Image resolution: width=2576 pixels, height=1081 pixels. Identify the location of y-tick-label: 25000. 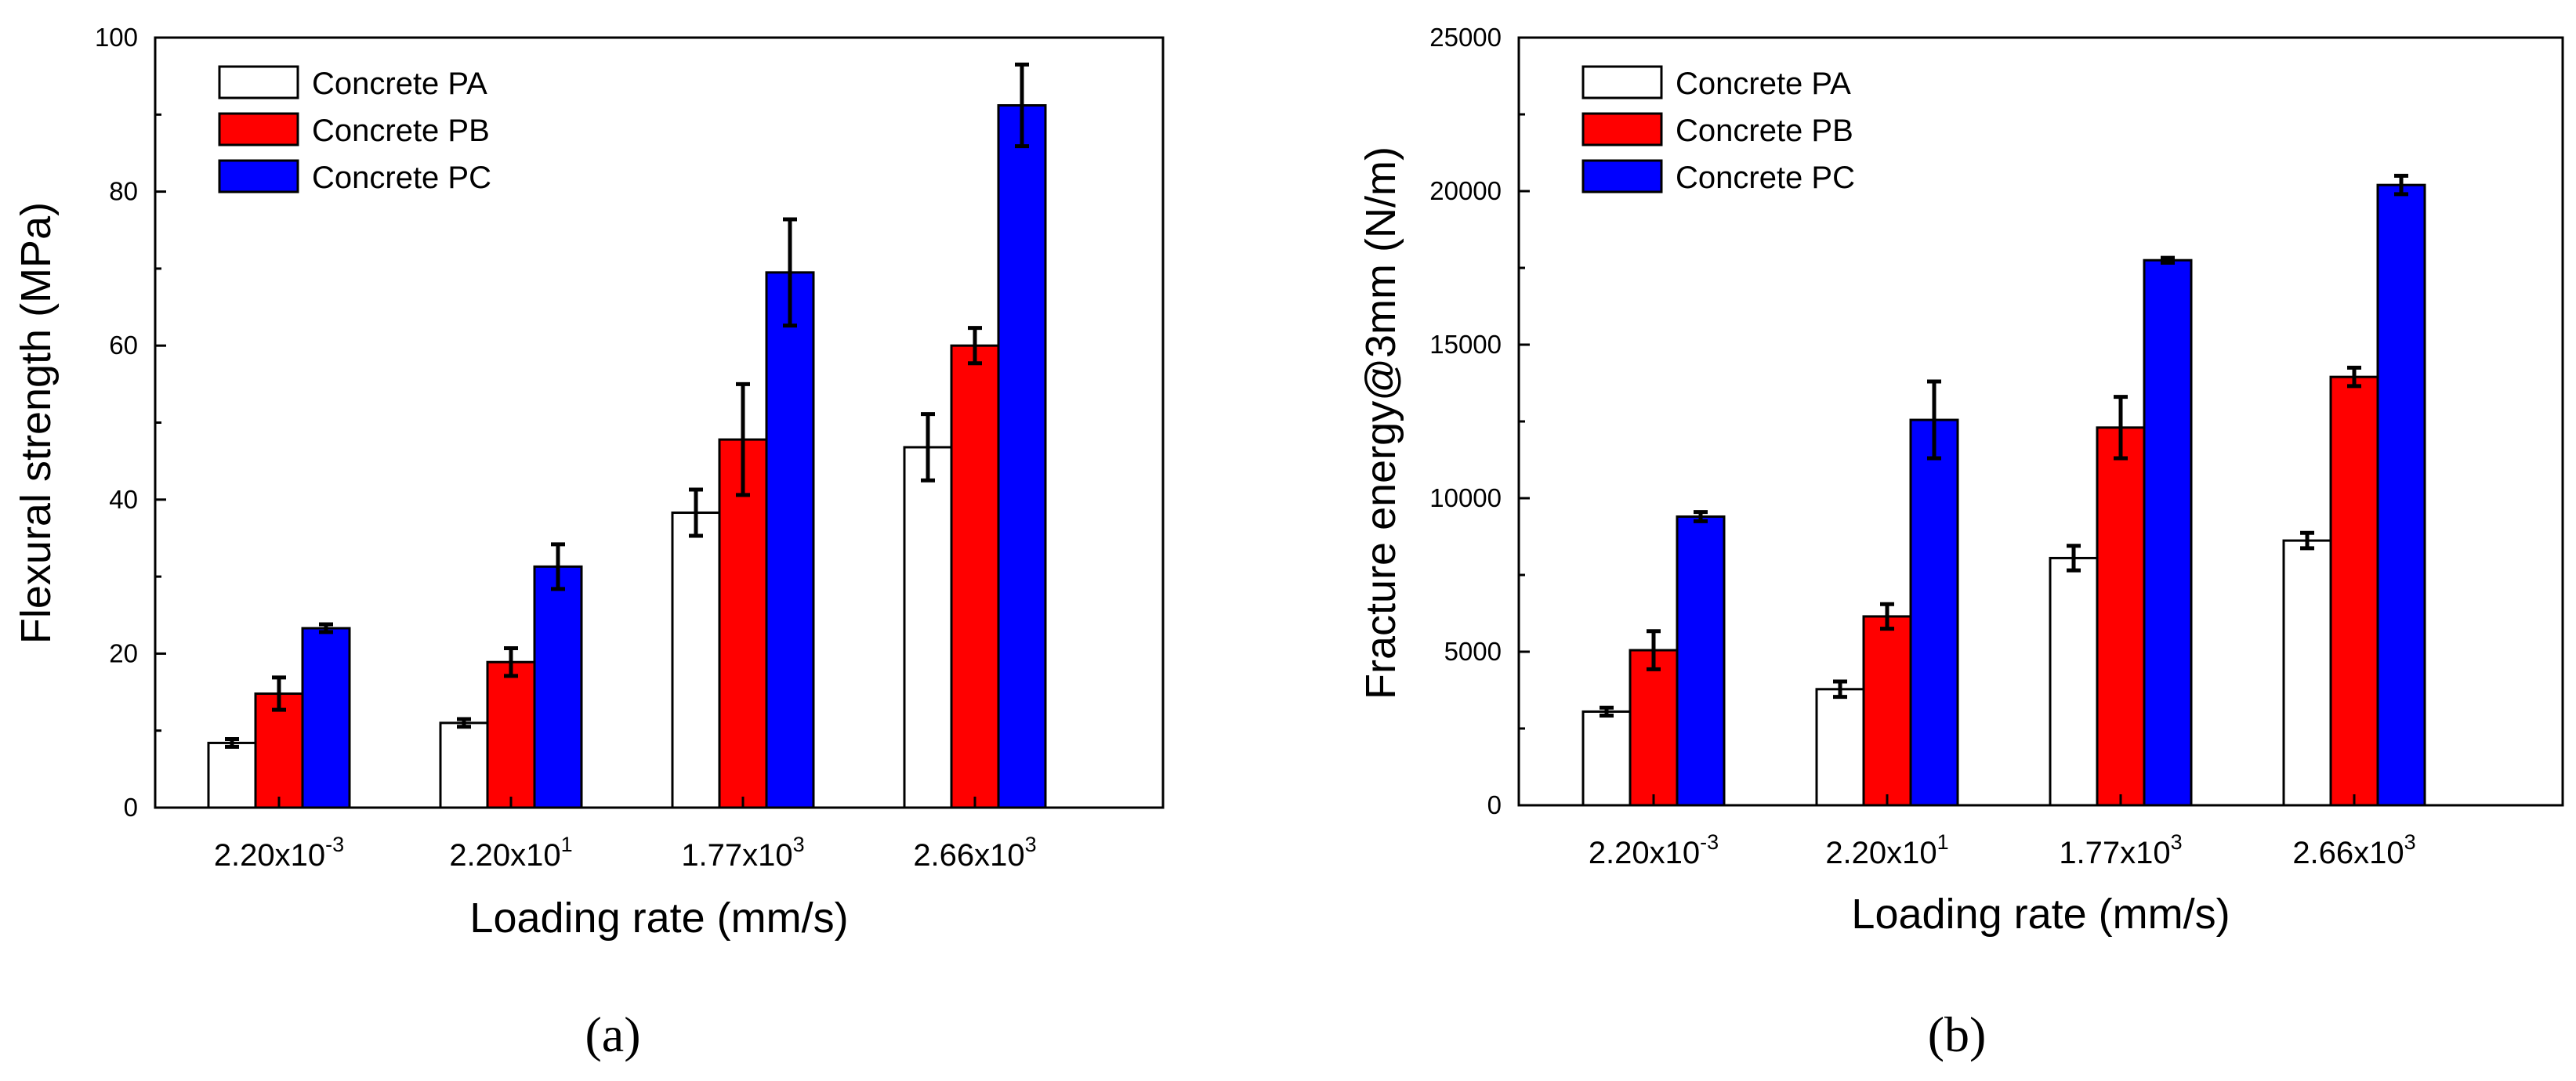
(1465, 37).